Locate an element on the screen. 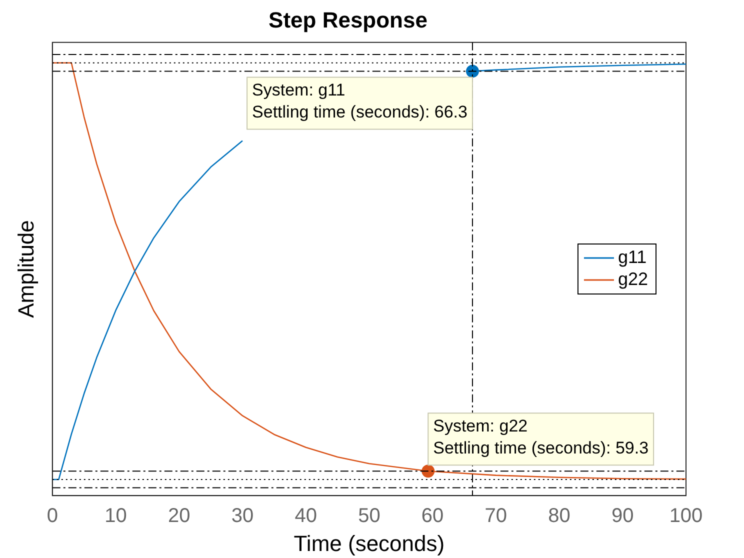 This screenshot has height=558, width=744. x-tick-label: 90 is located at coordinates (623, 516).